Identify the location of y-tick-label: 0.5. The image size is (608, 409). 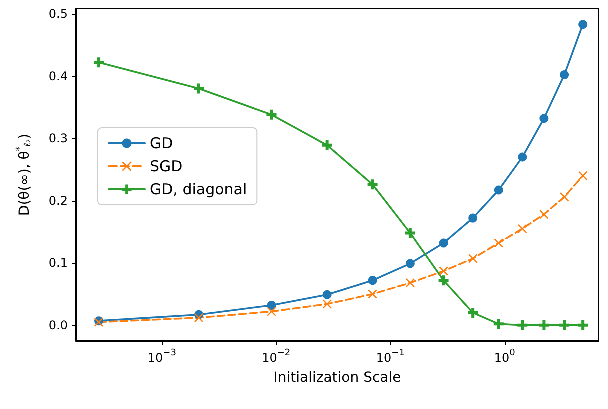
(58, 14).